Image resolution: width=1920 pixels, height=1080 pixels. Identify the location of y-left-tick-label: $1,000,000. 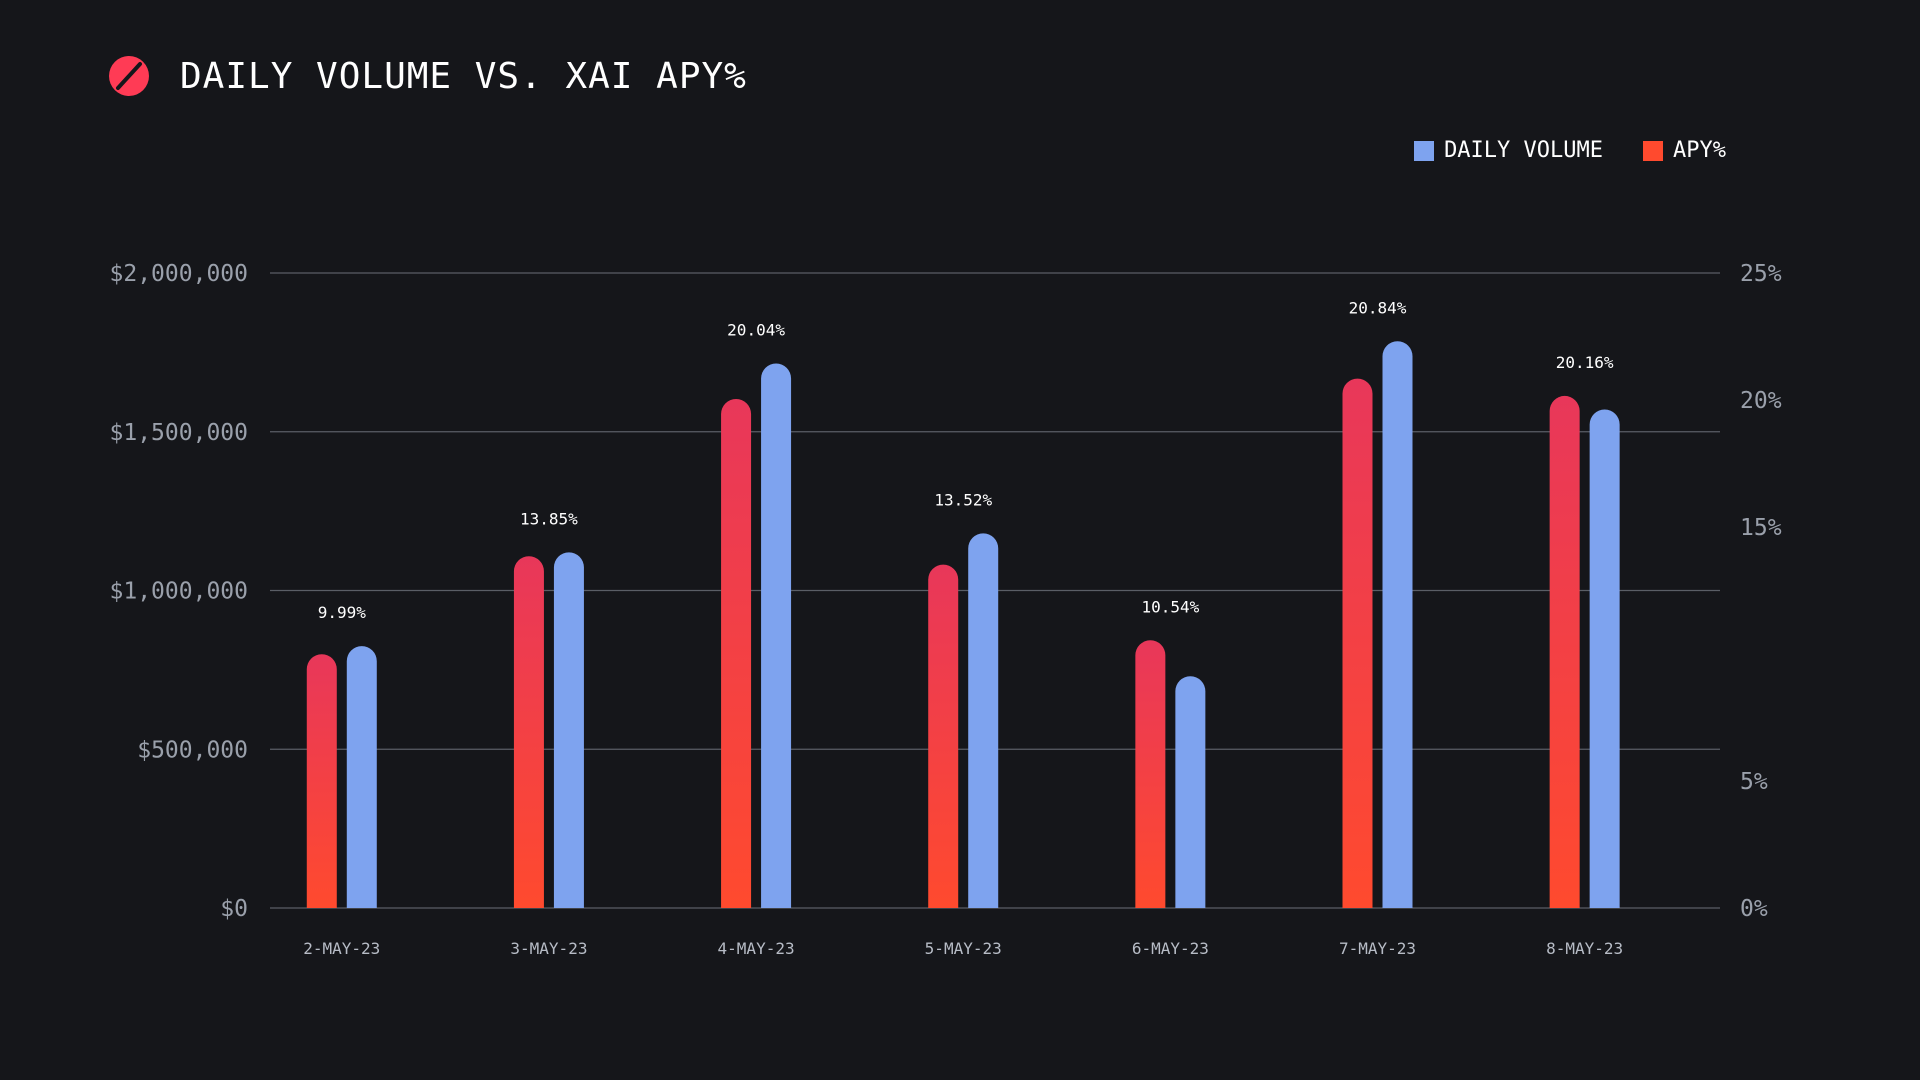
(179, 592).